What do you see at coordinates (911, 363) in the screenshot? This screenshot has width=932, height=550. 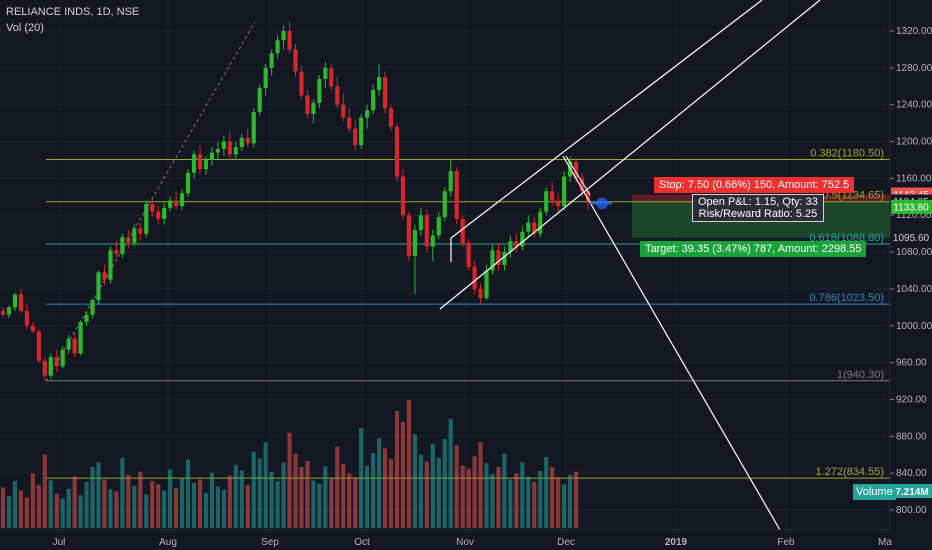 I see `price-axis-label: 960.00` at bounding box center [911, 363].